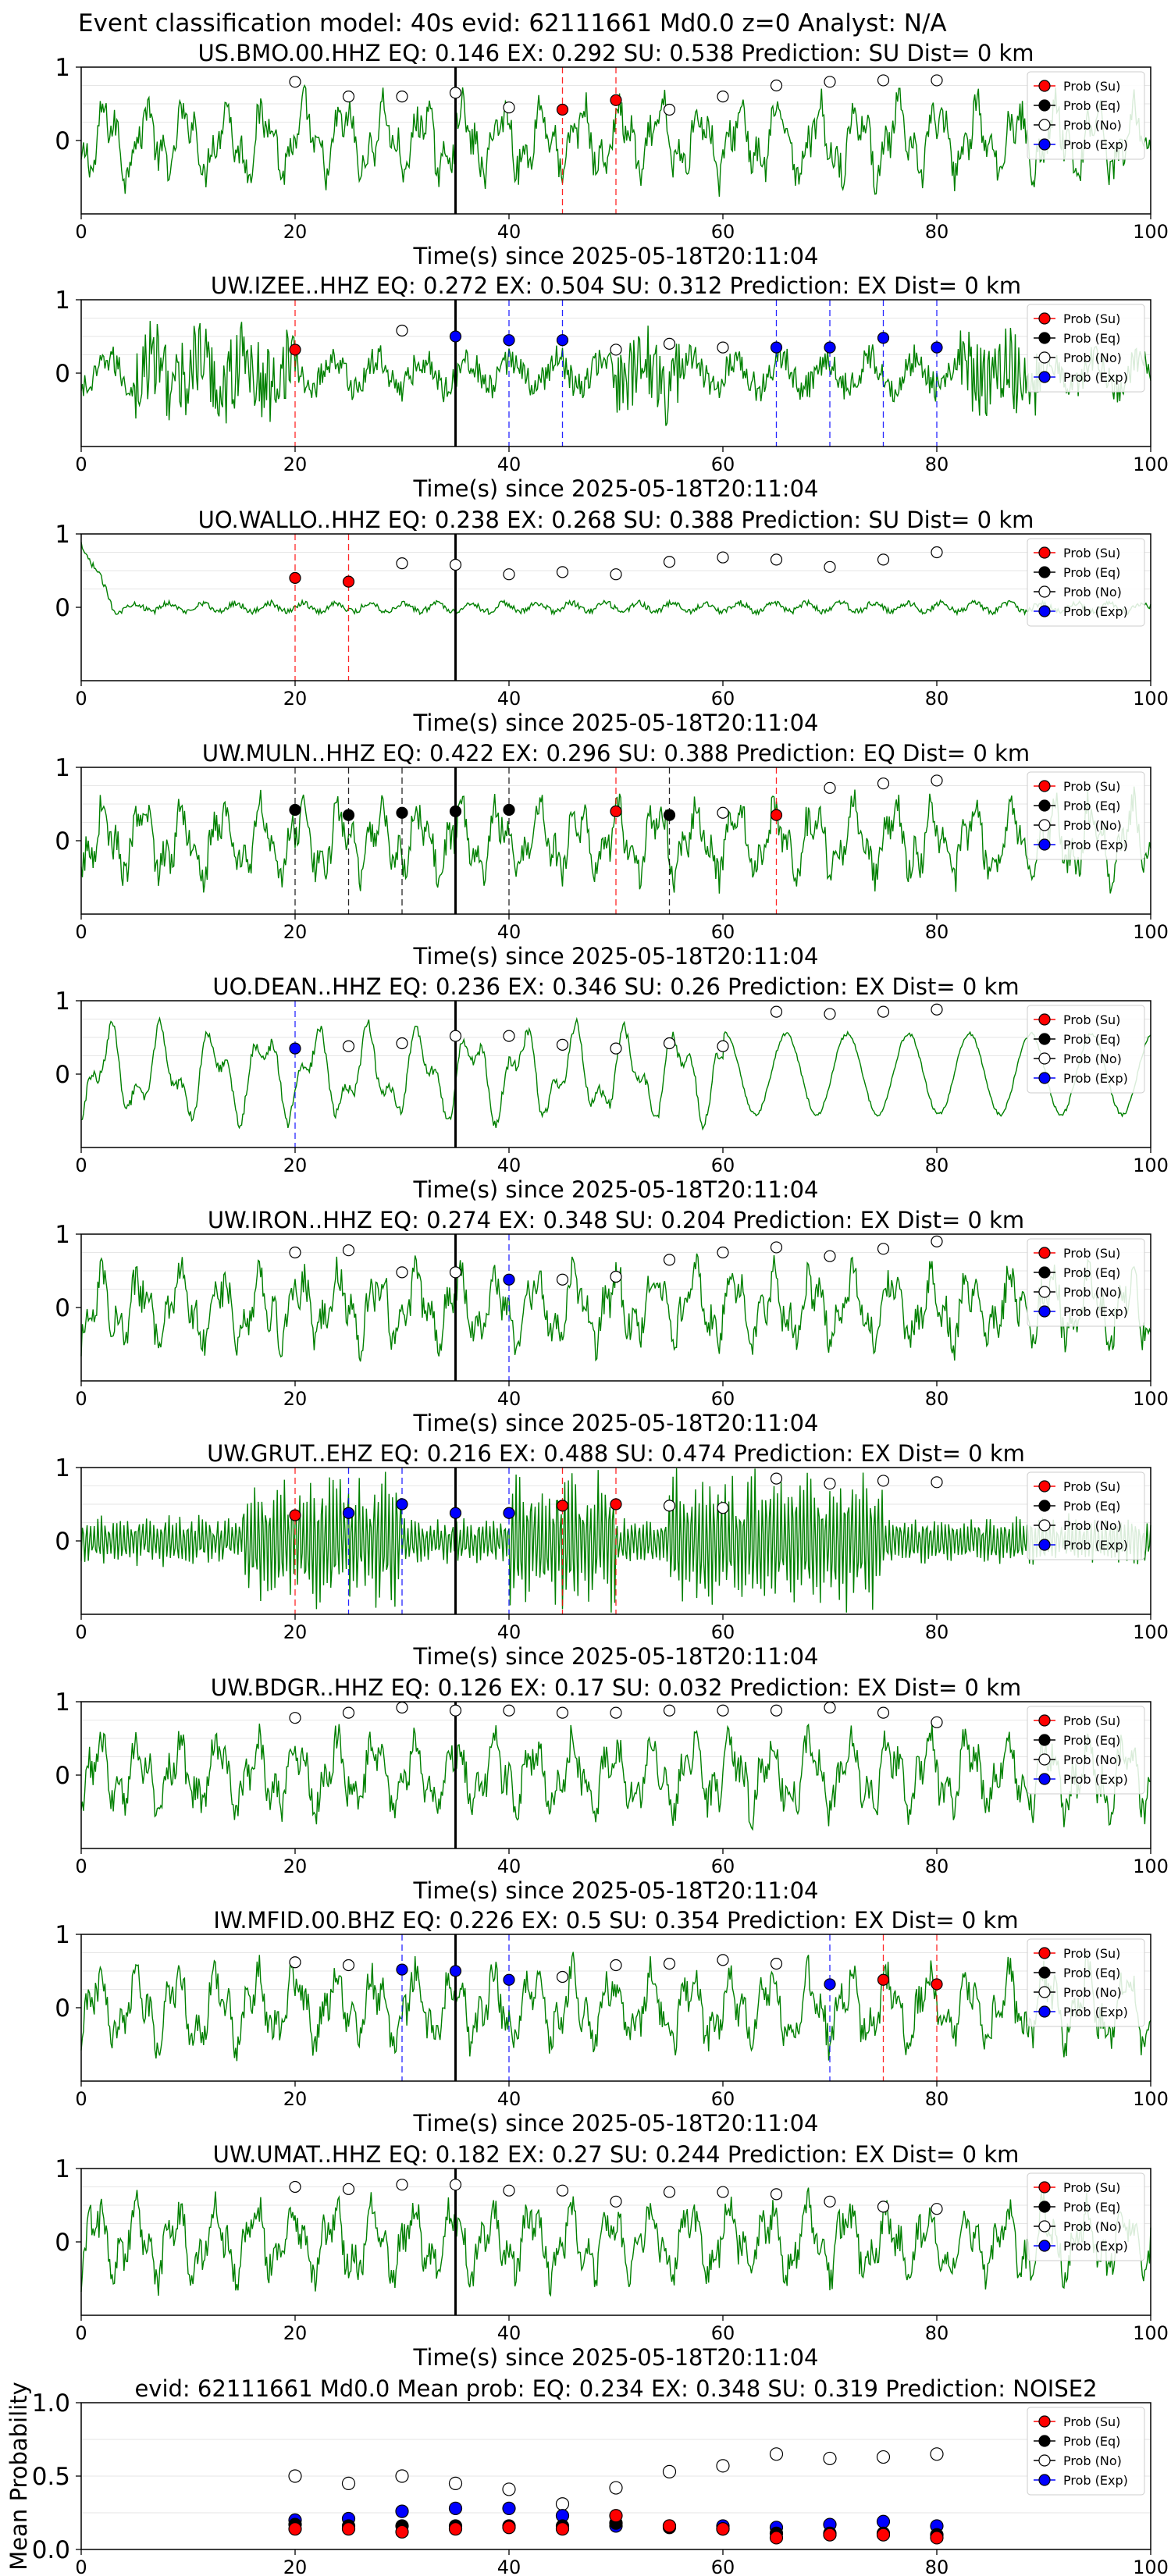 This screenshot has height=2576, width=1171. Describe the element at coordinates (18, 2476) in the screenshot. I see `y-axis-label: Mean Probability` at that location.